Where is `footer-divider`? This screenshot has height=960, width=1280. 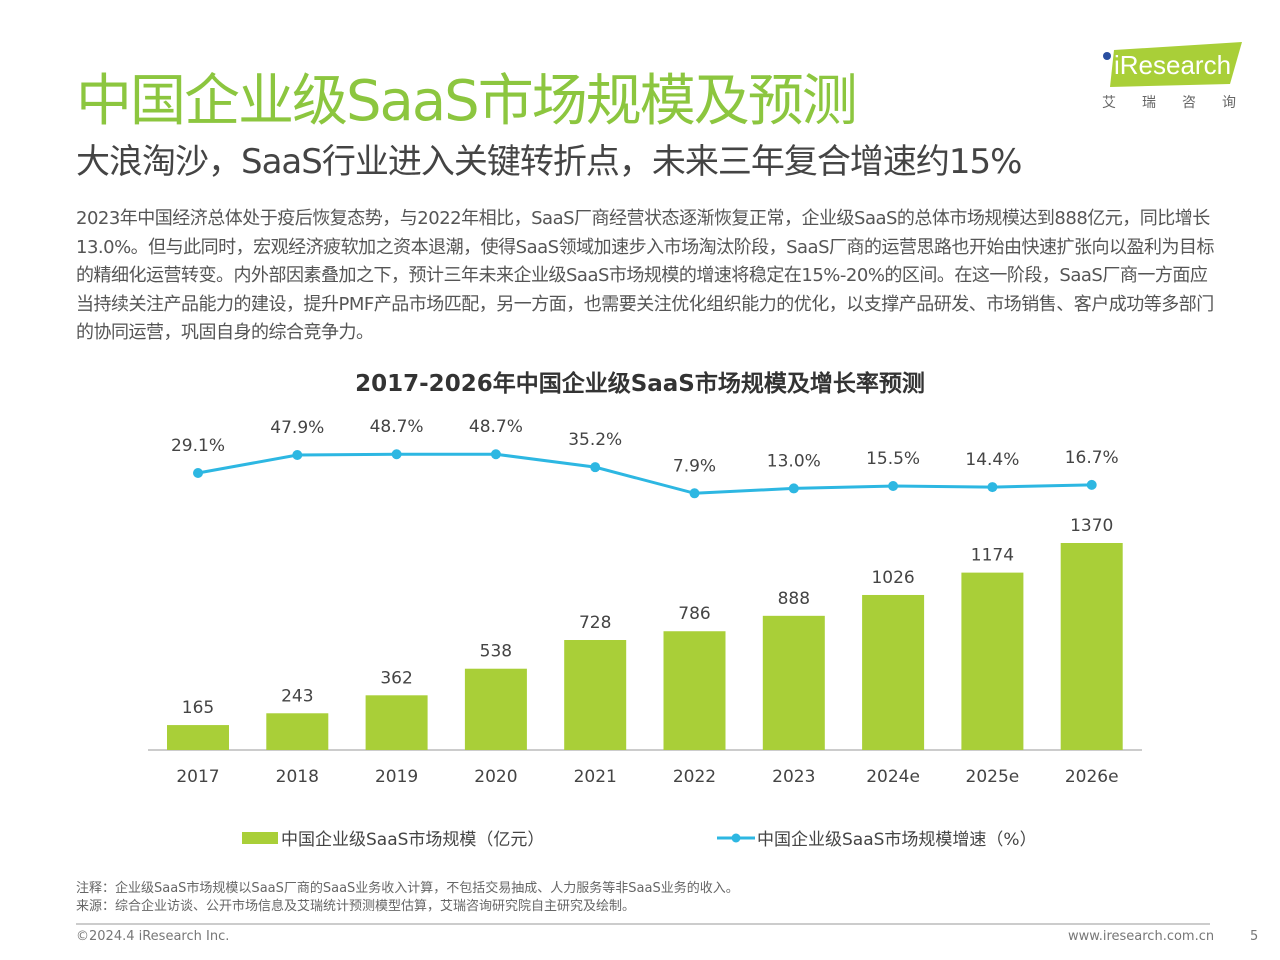
footer-divider is located at coordinates (643, 924).